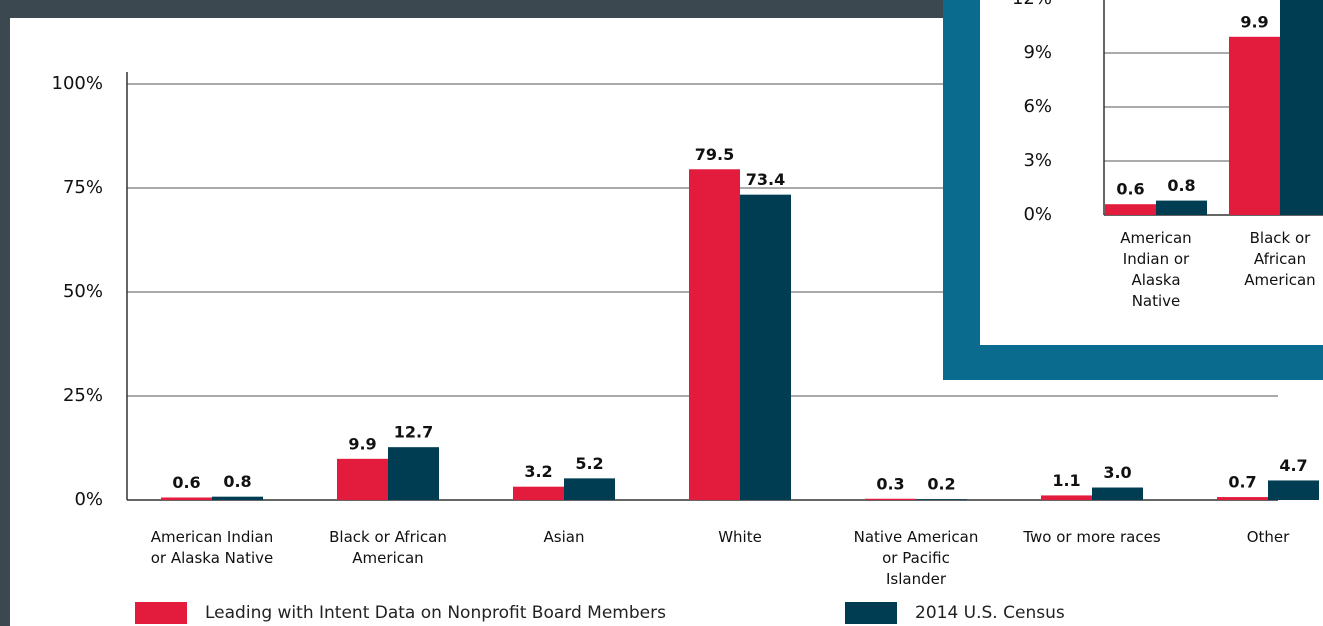 The height and width of the screenshot is (626, 1323). I want to click on y-tick-label: 75%, so click(83, 187).